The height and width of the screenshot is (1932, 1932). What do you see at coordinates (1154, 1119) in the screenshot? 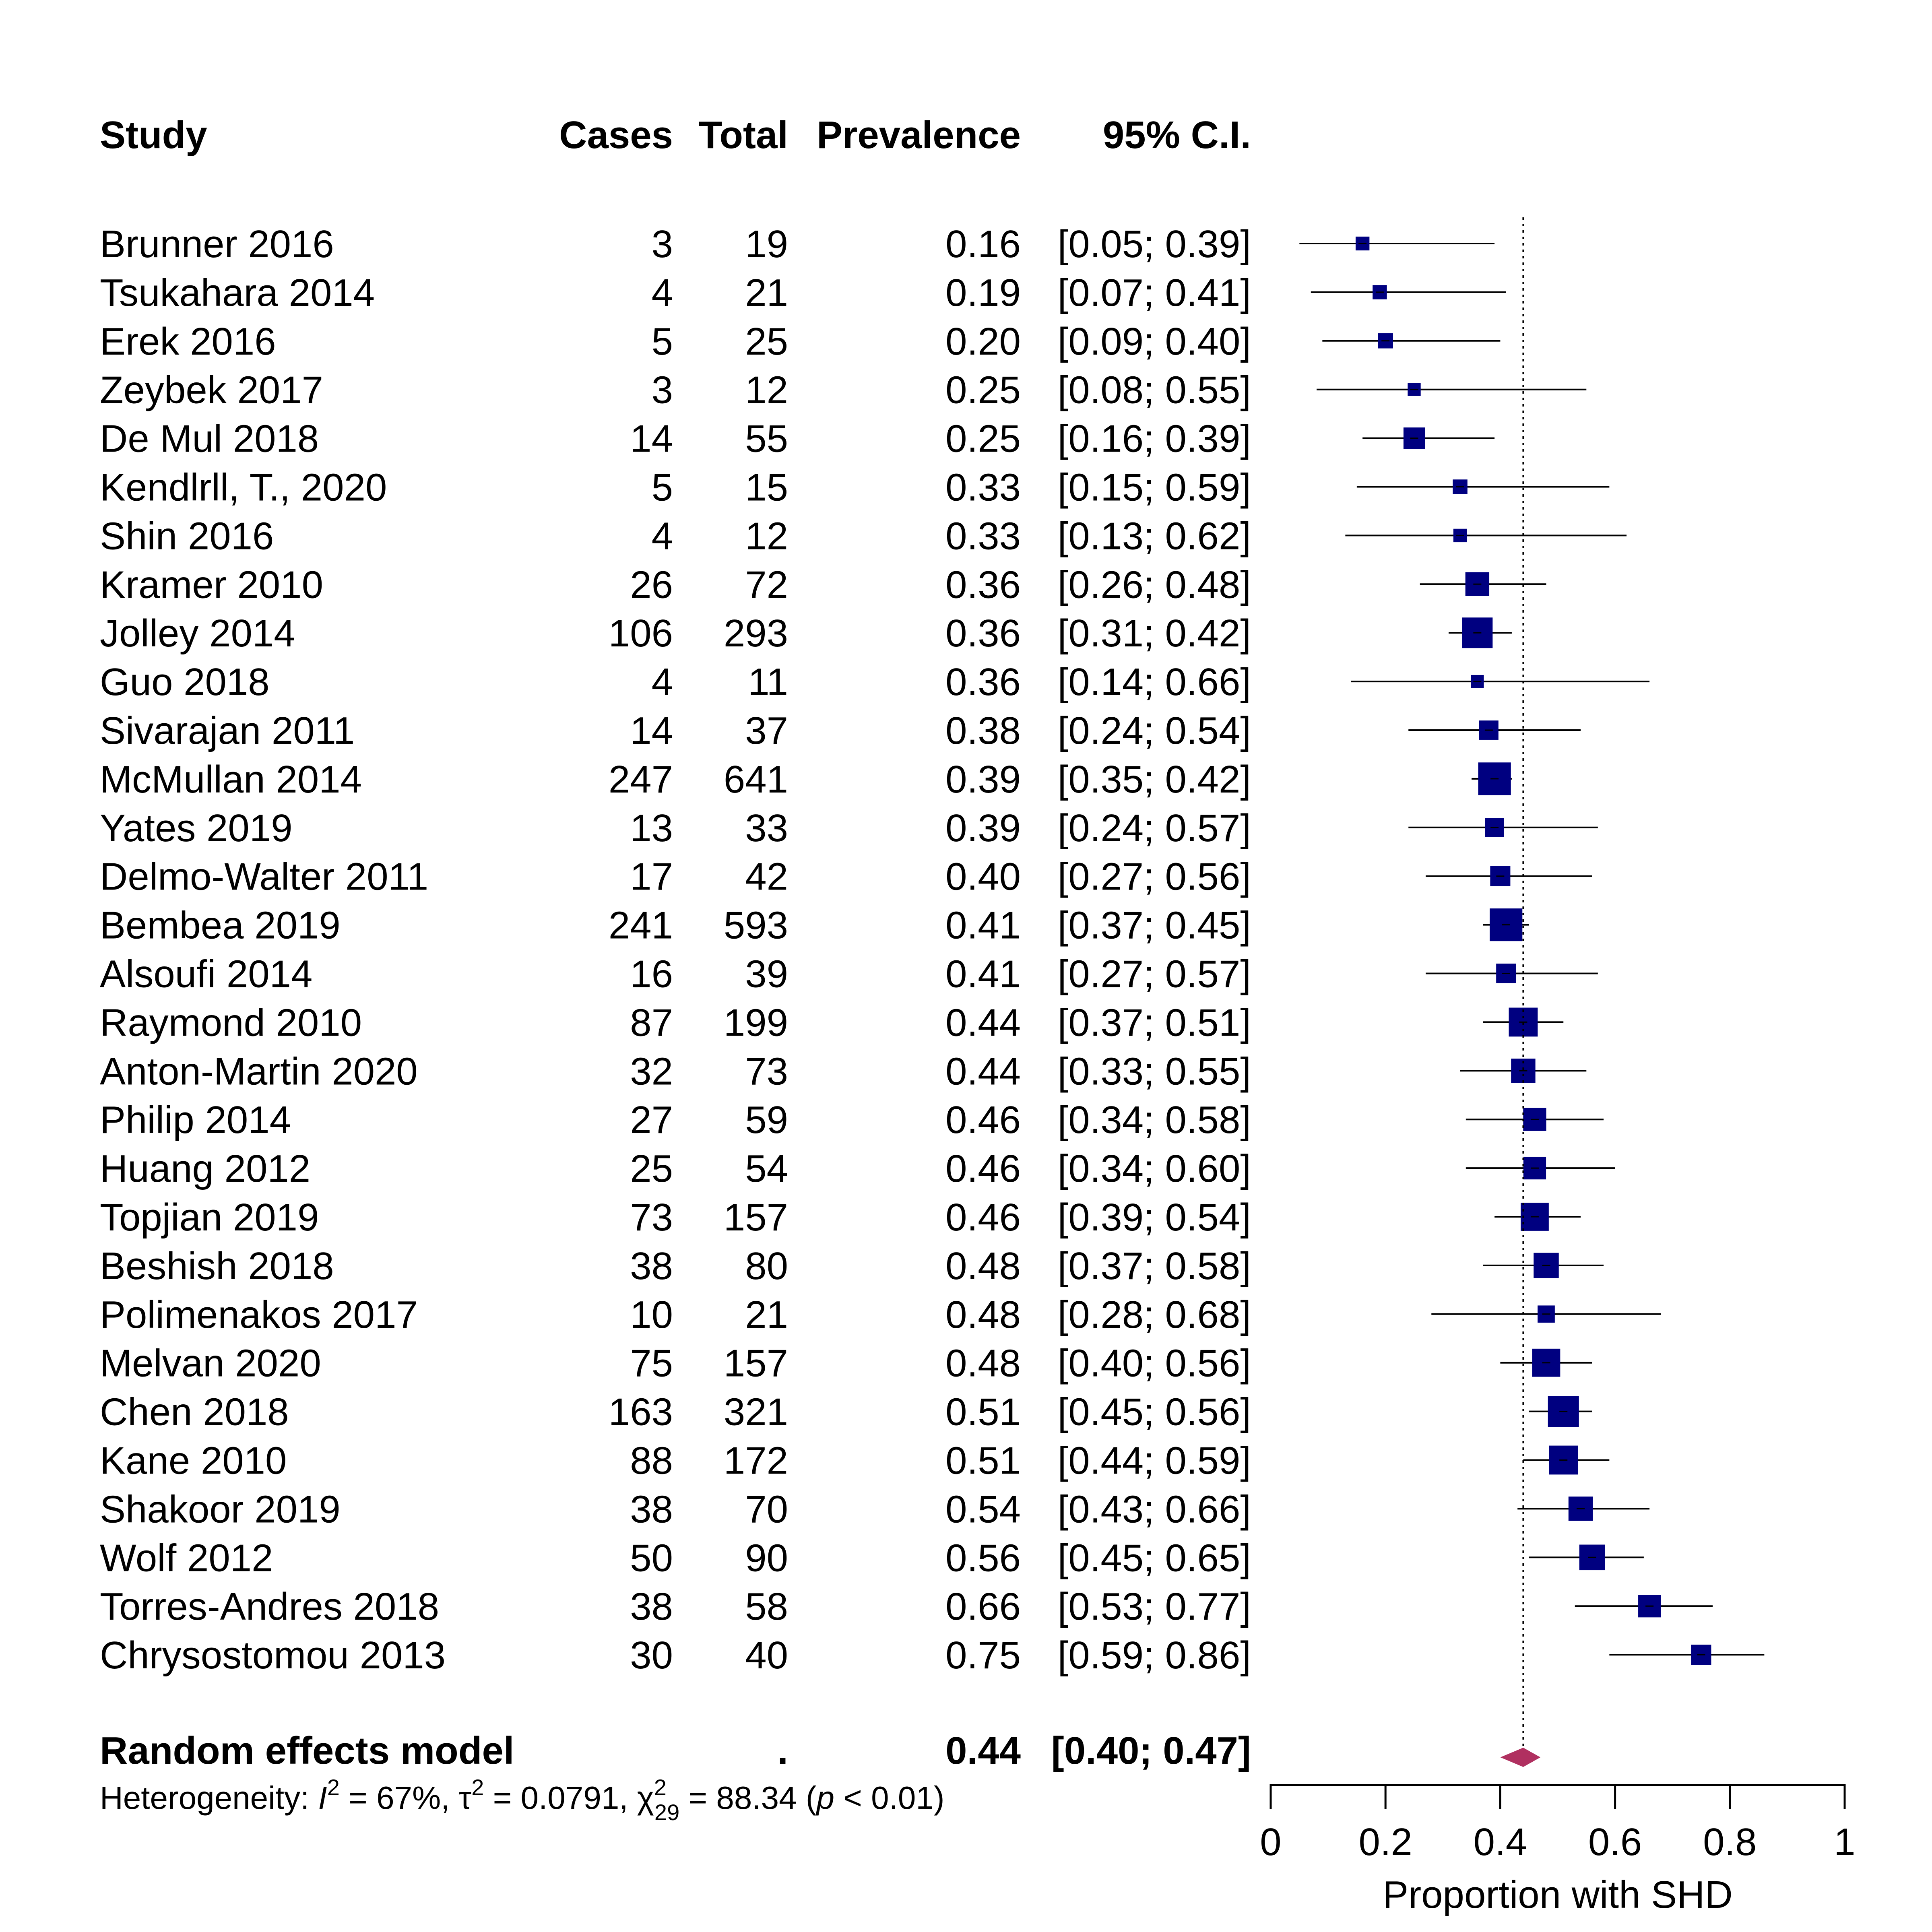
I see `study-ci: [0.34; 0.58]` at bounding box center [1154, 1119].